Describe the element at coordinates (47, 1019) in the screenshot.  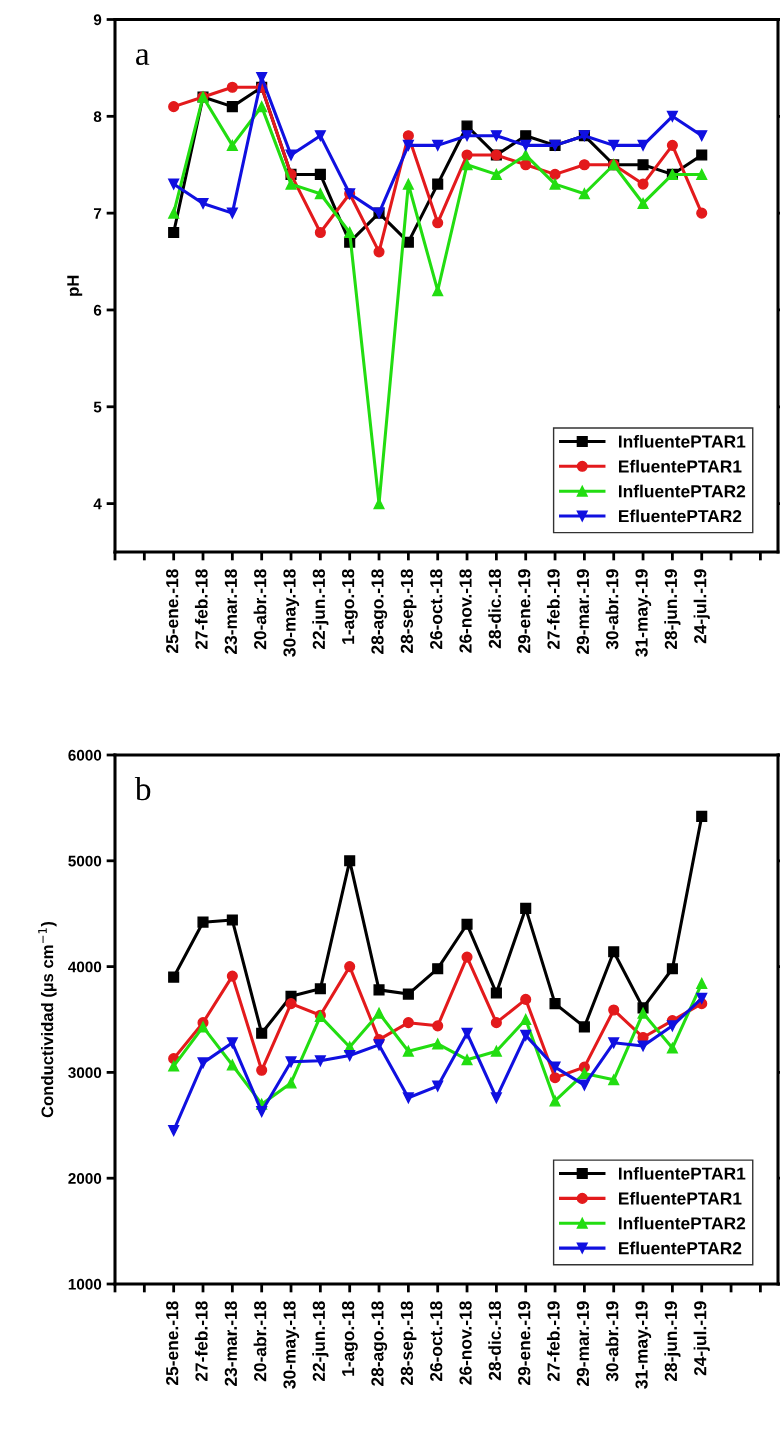
I see `y-axis-title: Conductividad (µs cm$^{−1}$)` at that location.